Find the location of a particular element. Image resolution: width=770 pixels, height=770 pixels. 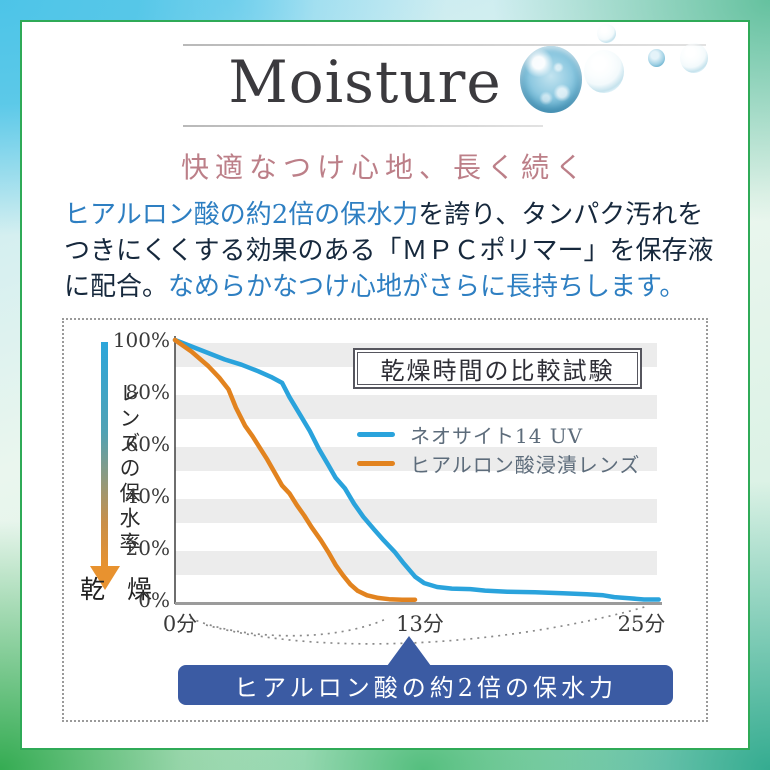

title-rule-top is located at coordinates (444, 45).